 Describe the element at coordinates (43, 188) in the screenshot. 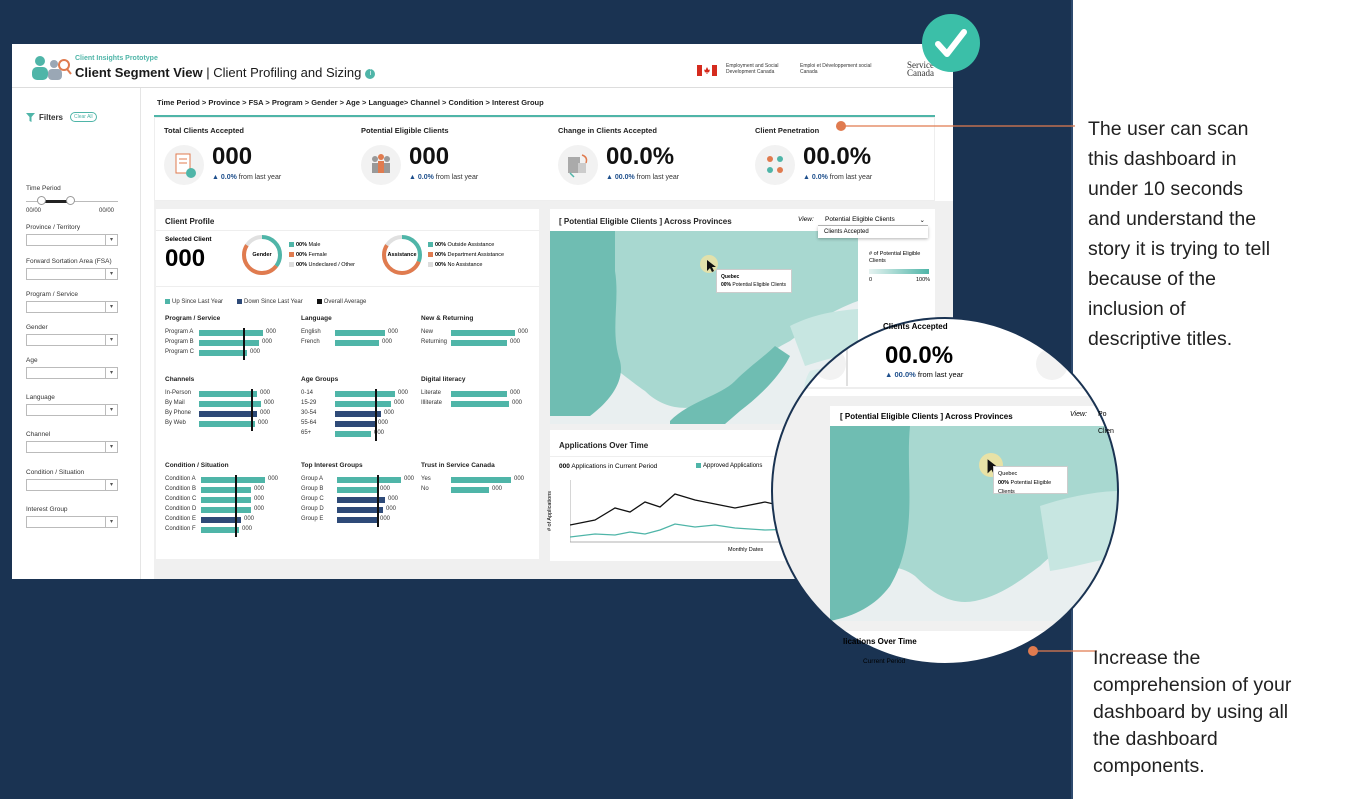

I see `time-period-label: Time Period` at that location.